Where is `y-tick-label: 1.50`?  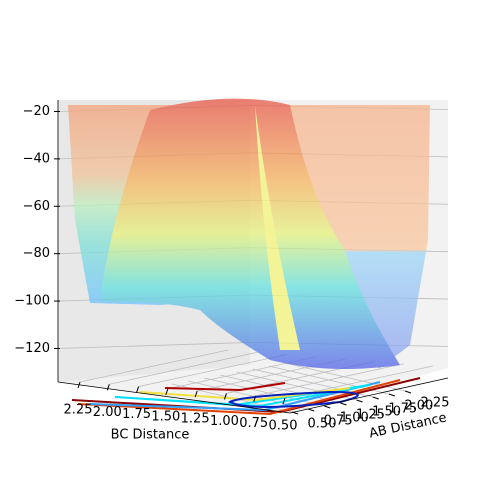
y-tick-label: 1.50 is located at coordinates (386, 412).